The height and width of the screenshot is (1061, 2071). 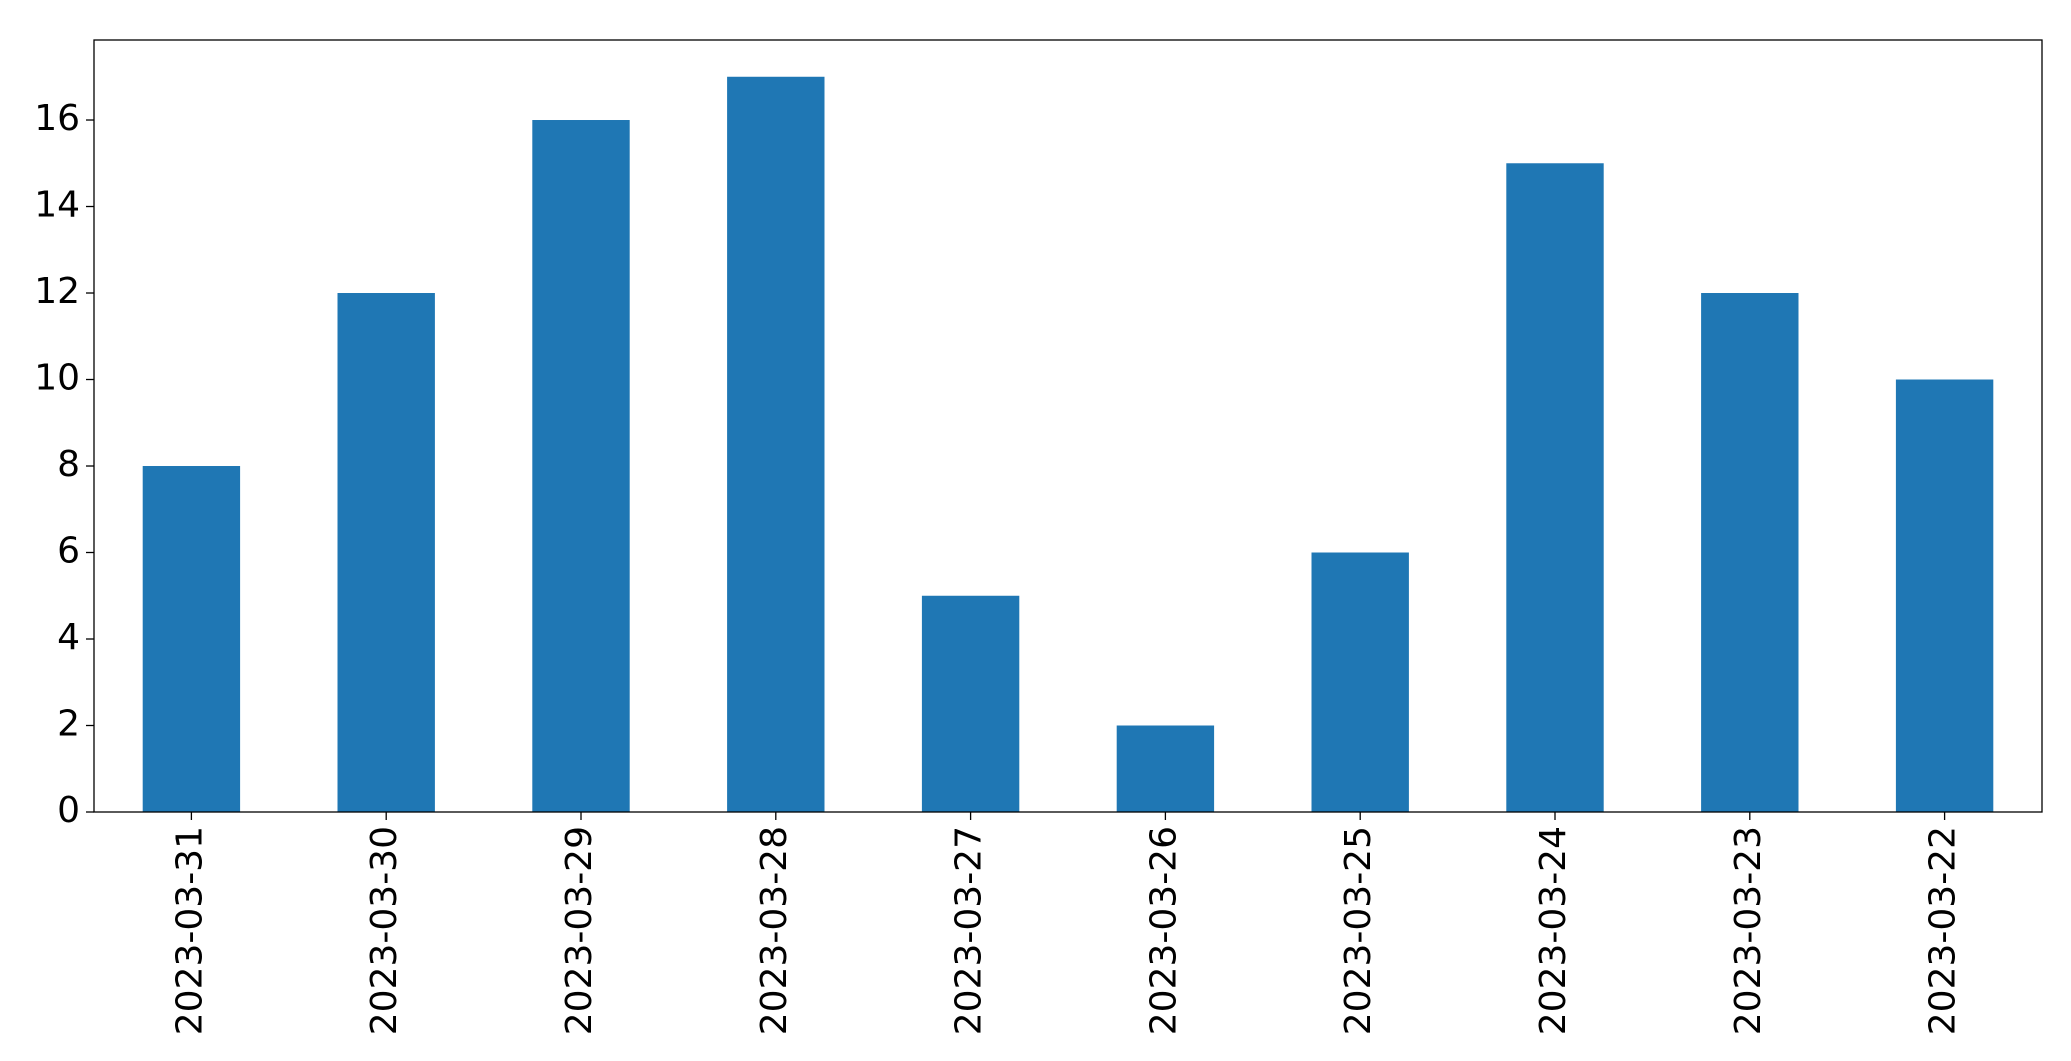 I want to click on x-tick-label: 2023-03-27, so click(x=969, y=930).